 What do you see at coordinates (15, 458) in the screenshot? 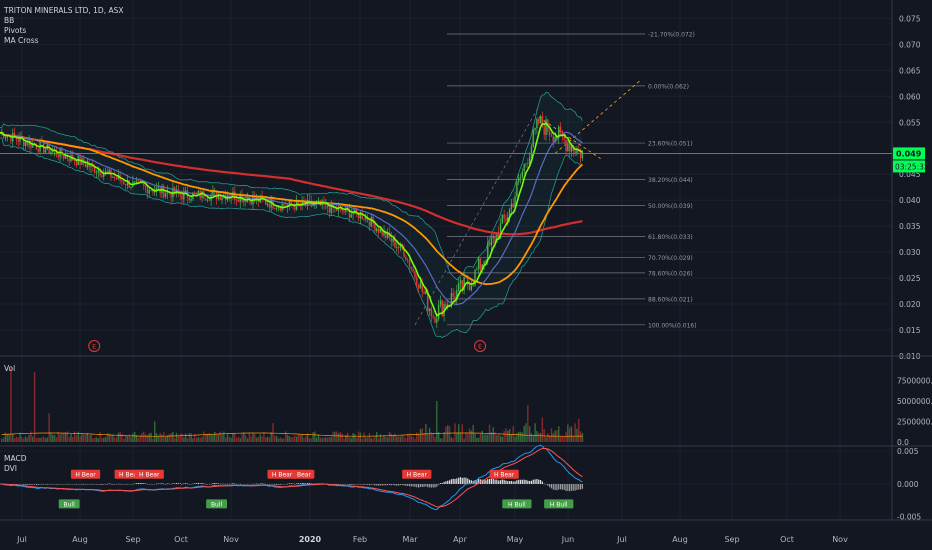
I see `macd-pane-label: MACD` at bounding box center [15, 458].